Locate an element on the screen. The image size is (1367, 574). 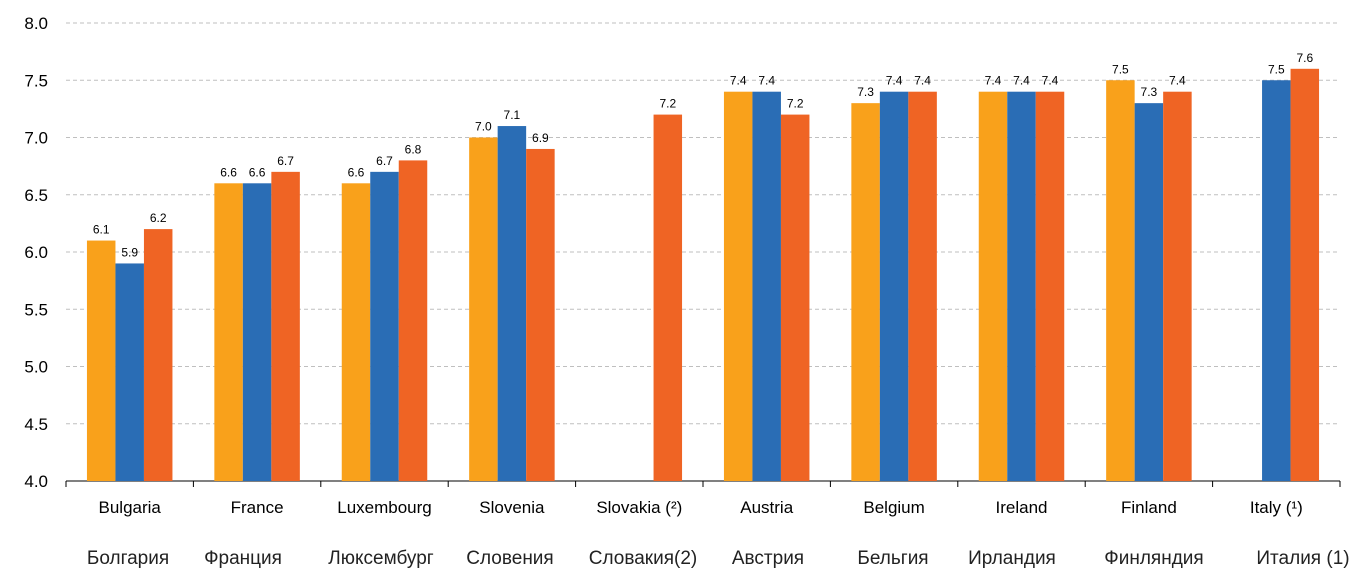
x-category-label-ru: Люксембург is located at coordinates (380, 558).